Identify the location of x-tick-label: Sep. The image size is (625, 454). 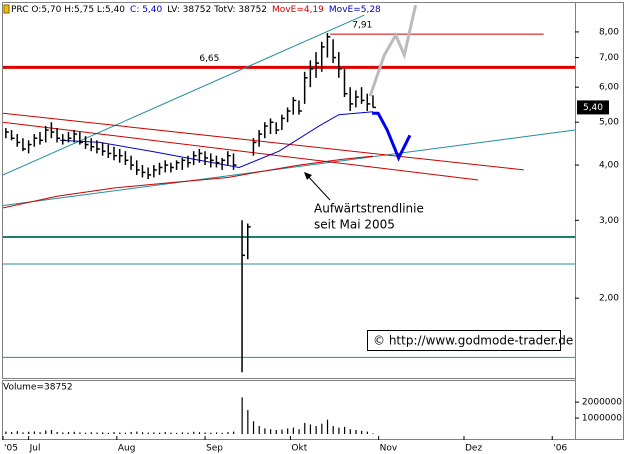
(214, 449).